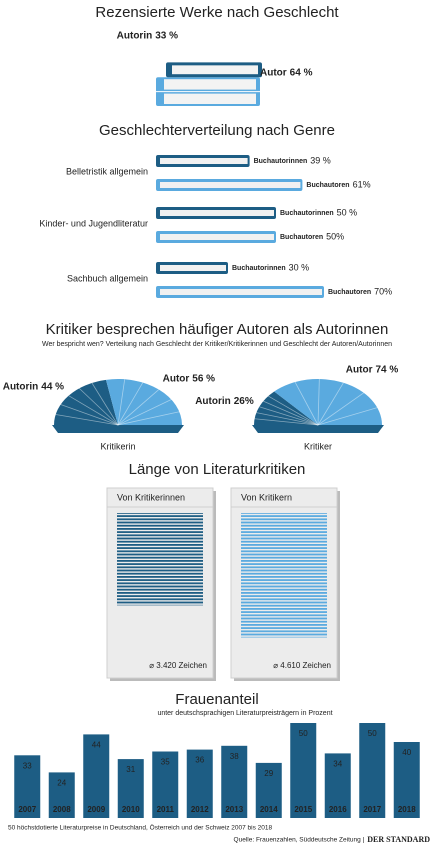 This screenshot has width=434, height=845. Describe the element at coordinates (52, 386) in the screenshot. I see `value-label: 44 %` at that location.